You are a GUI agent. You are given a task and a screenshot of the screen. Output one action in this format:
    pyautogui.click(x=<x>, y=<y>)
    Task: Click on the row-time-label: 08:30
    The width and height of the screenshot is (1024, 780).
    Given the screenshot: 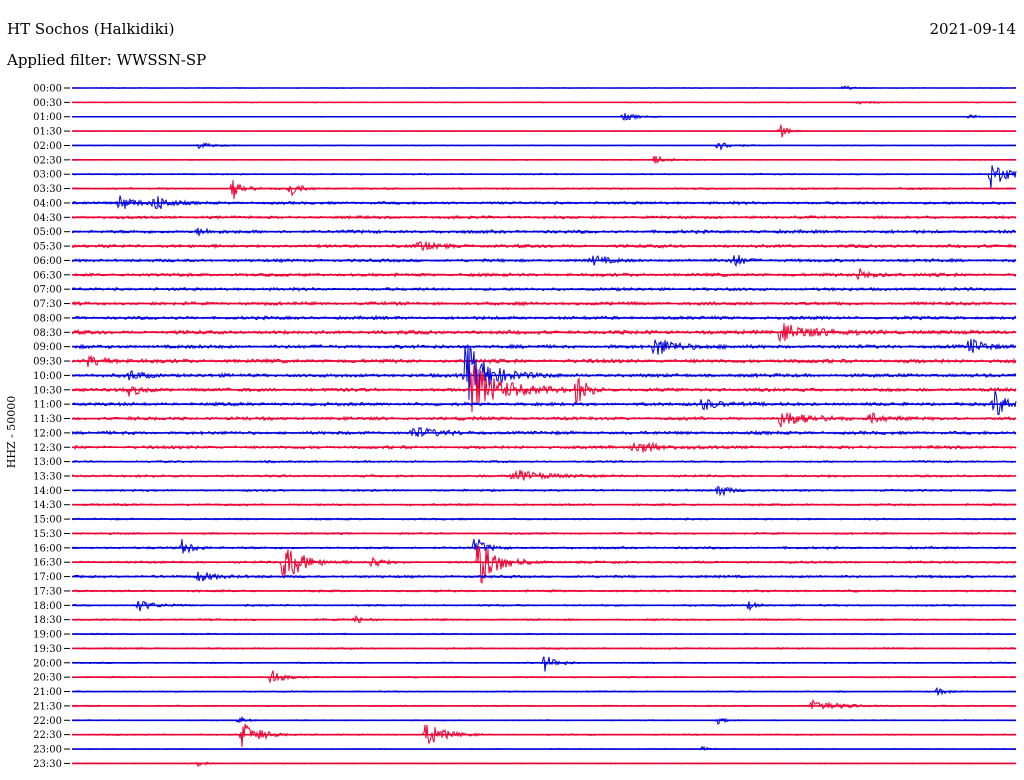 What is the action you would take?
    pyautogui.click(x=47, y=333)
    